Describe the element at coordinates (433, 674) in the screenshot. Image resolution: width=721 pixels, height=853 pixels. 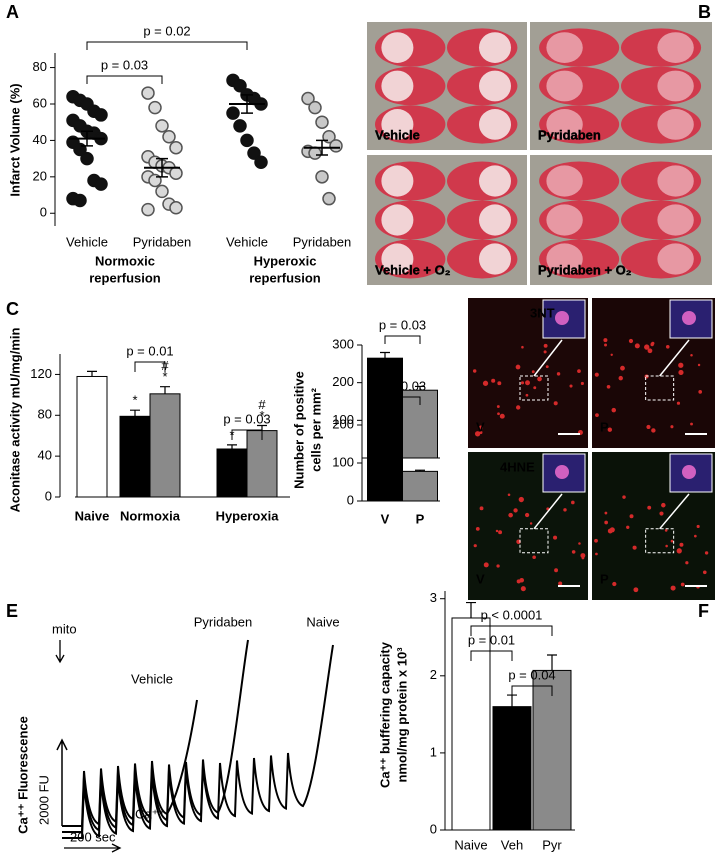
I see `y-tick-label: 2` at that location.